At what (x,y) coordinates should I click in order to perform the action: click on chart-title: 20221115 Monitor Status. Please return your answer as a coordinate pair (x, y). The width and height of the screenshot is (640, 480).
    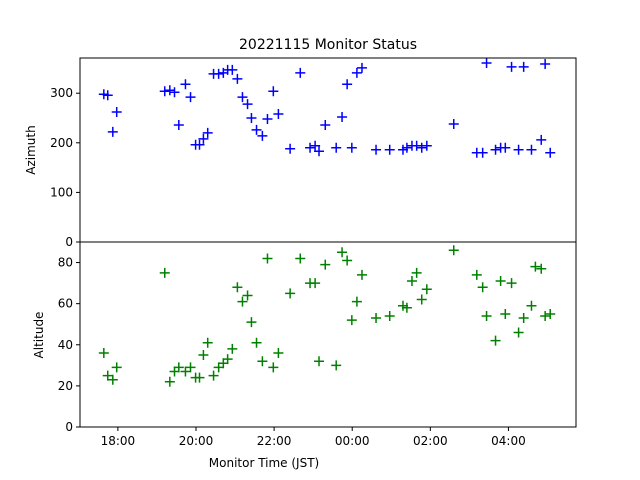
    Looking at the image, I should click on (328, 45).